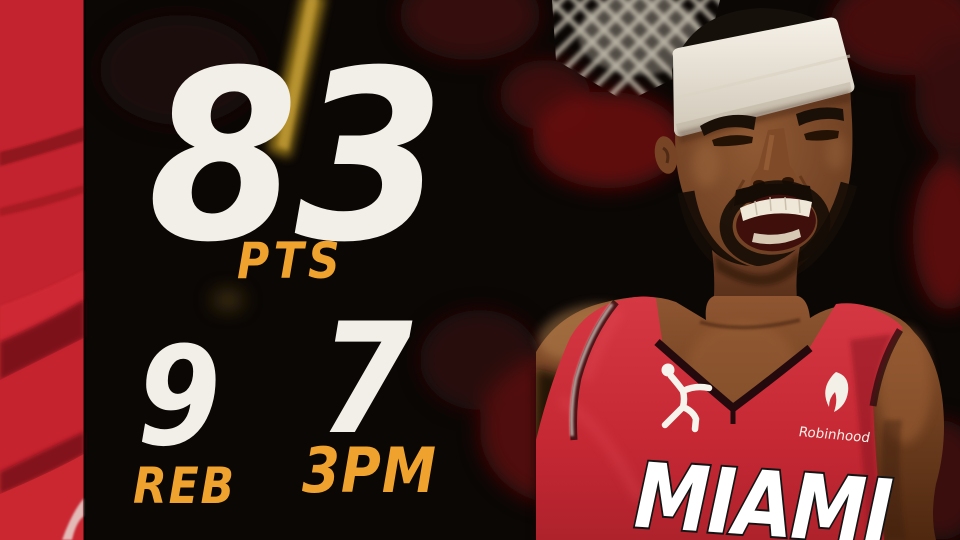  What do you see at coordinates (291, 261) in the screenshot?
I see `points-label: PTS` at bounding box center [291, 261].